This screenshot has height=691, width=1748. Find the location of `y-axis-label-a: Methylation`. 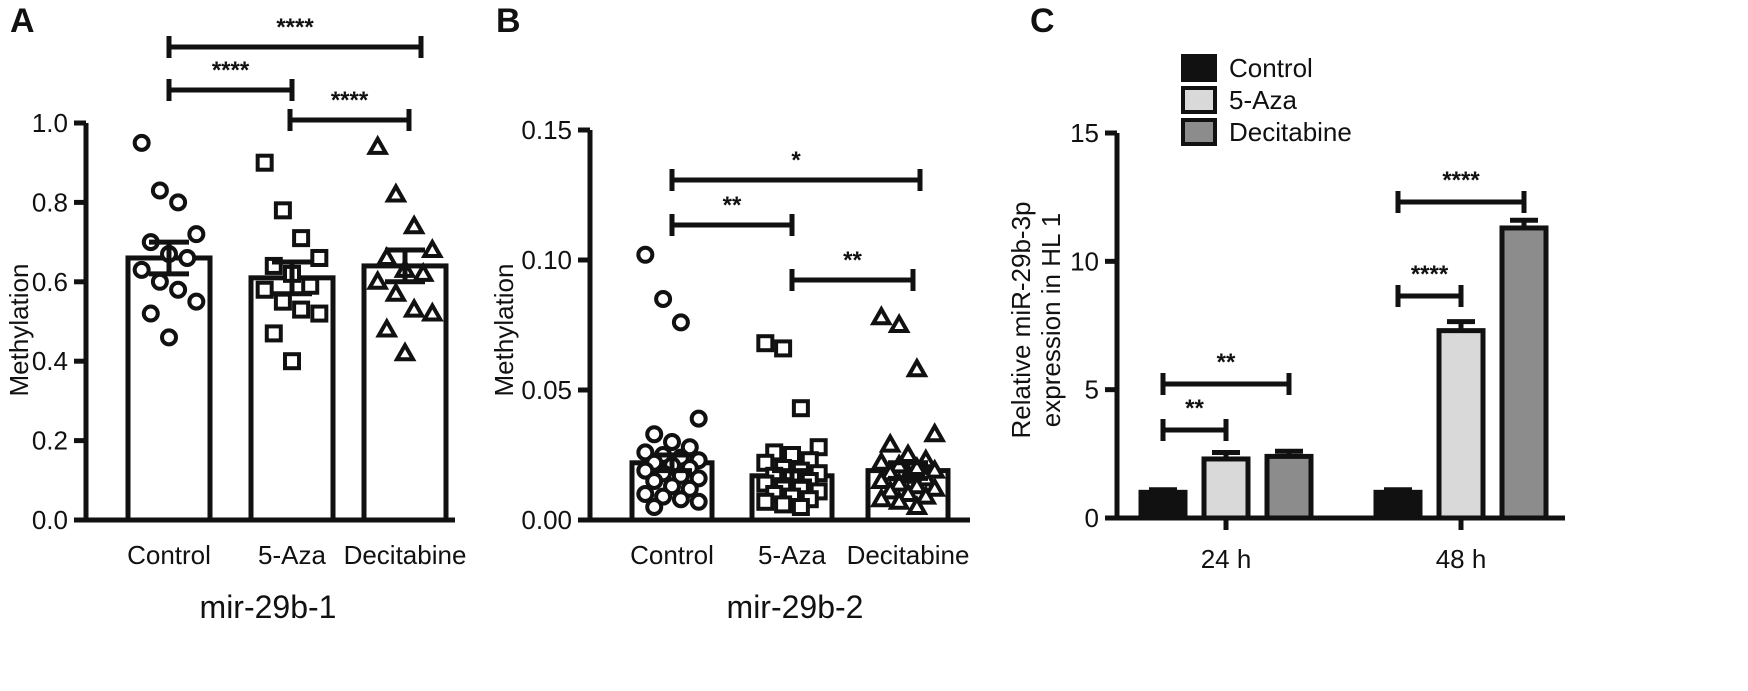

y-axis-label-a: Methylation is located at coordinates (19, 330).